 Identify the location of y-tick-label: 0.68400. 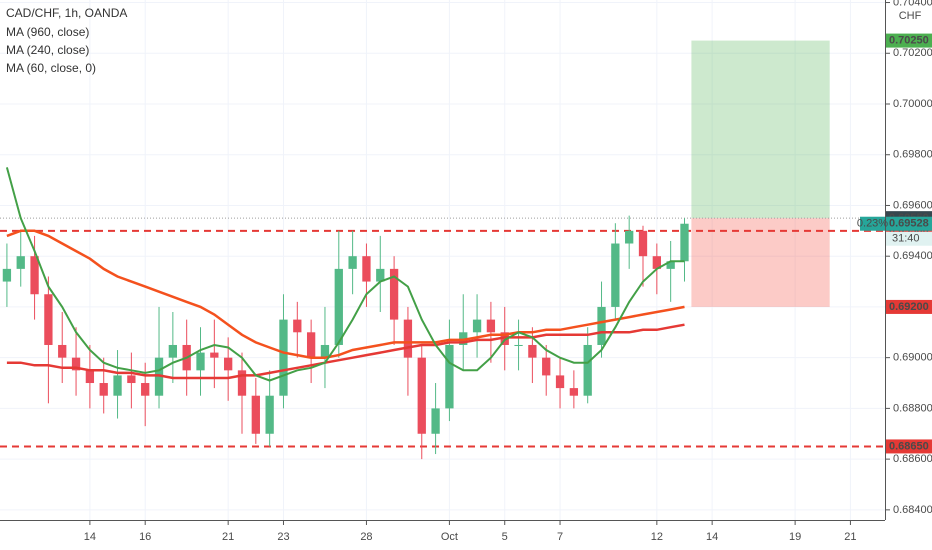
(912, 510).